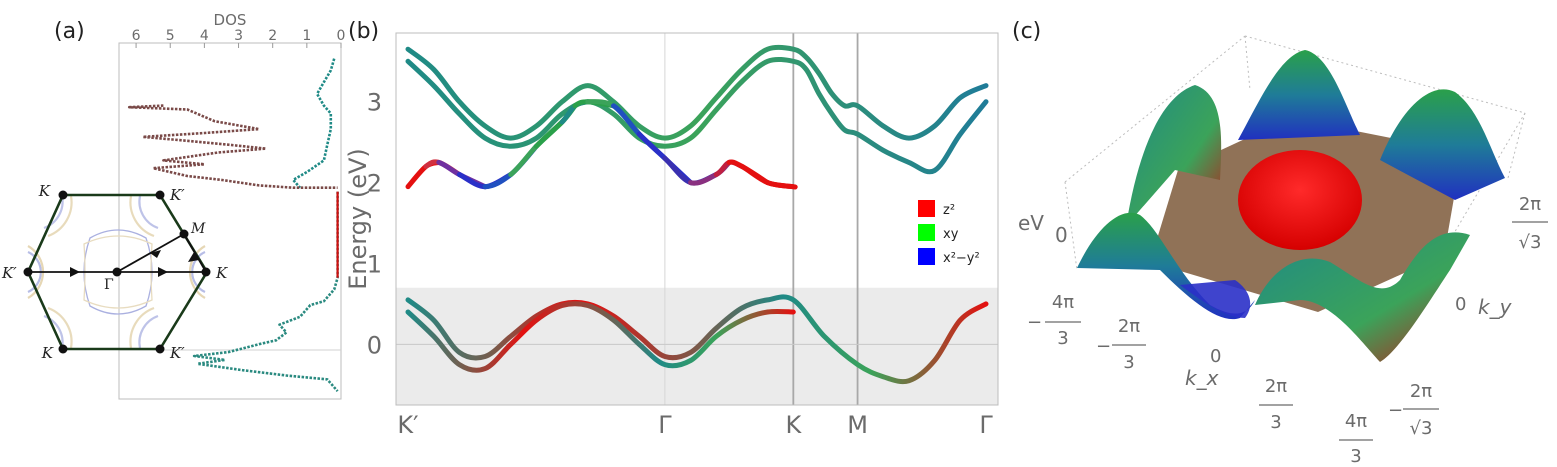  I want to click on peak-left-back, so click(1174, 155).